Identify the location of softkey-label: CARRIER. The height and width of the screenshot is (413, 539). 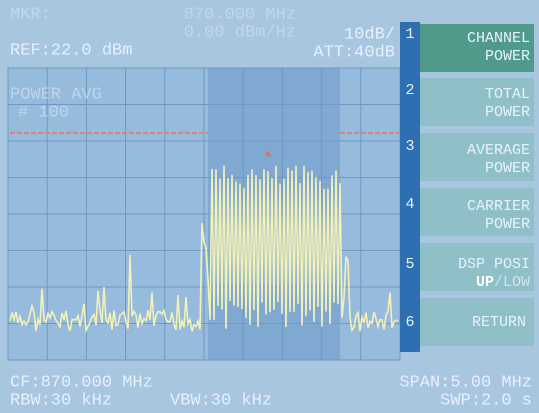
(498, 206).